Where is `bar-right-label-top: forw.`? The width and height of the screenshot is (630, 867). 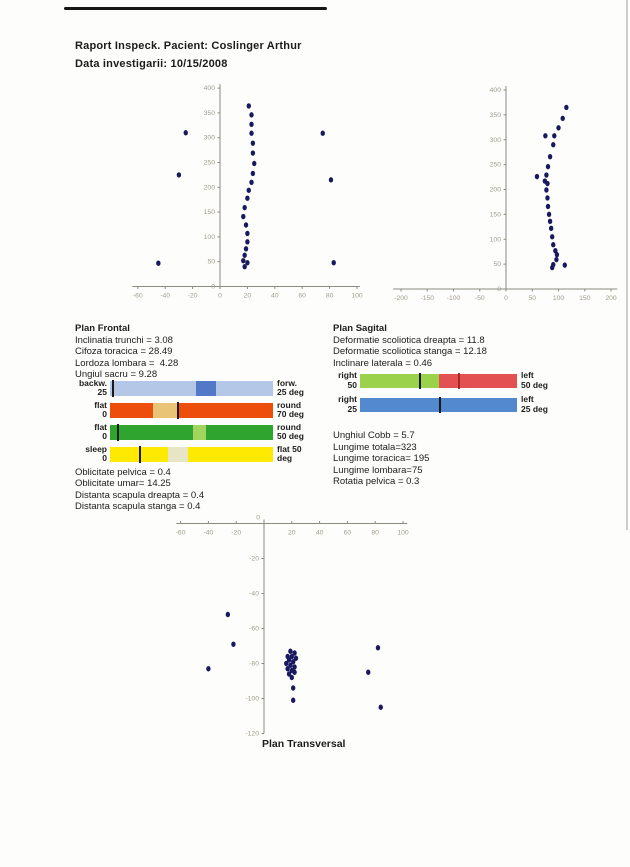
bar-right-label-top: forw. is located at coordinates (287, 382).